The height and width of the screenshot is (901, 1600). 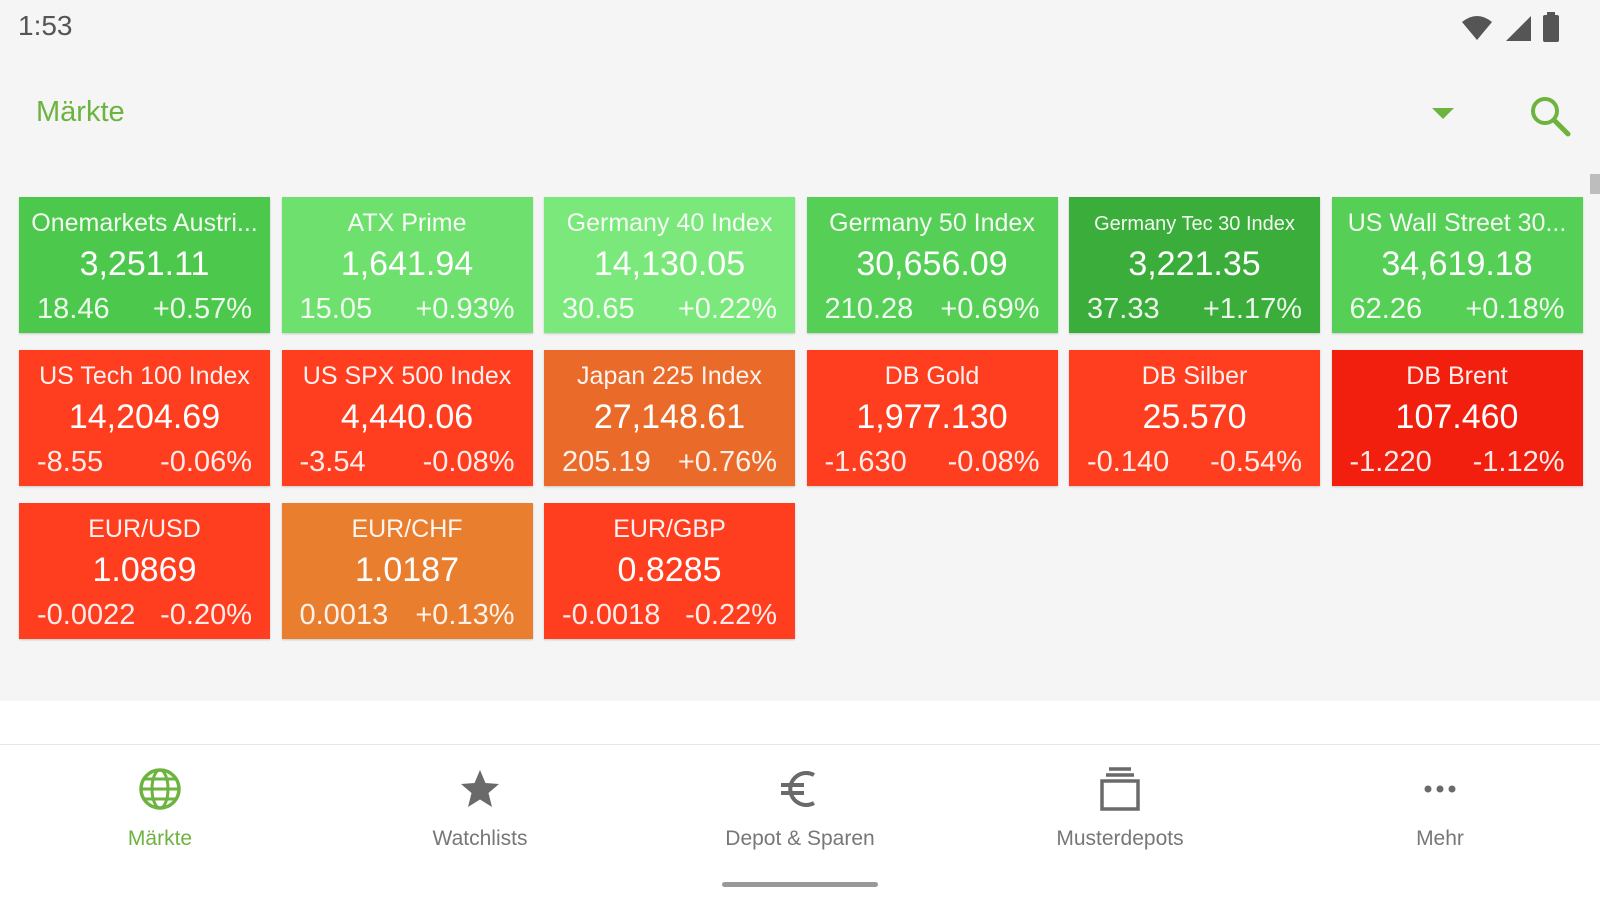 I want to click on tile-value: 34,619.18, so click(x=1457, y=264).